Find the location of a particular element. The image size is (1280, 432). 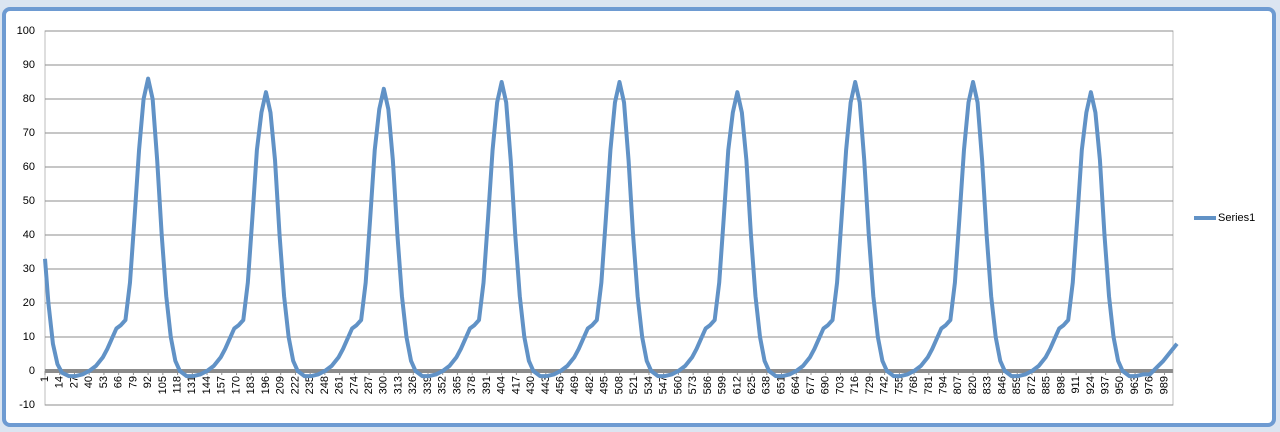

x-tick-label: 430 is located at coordinates (531, 385).